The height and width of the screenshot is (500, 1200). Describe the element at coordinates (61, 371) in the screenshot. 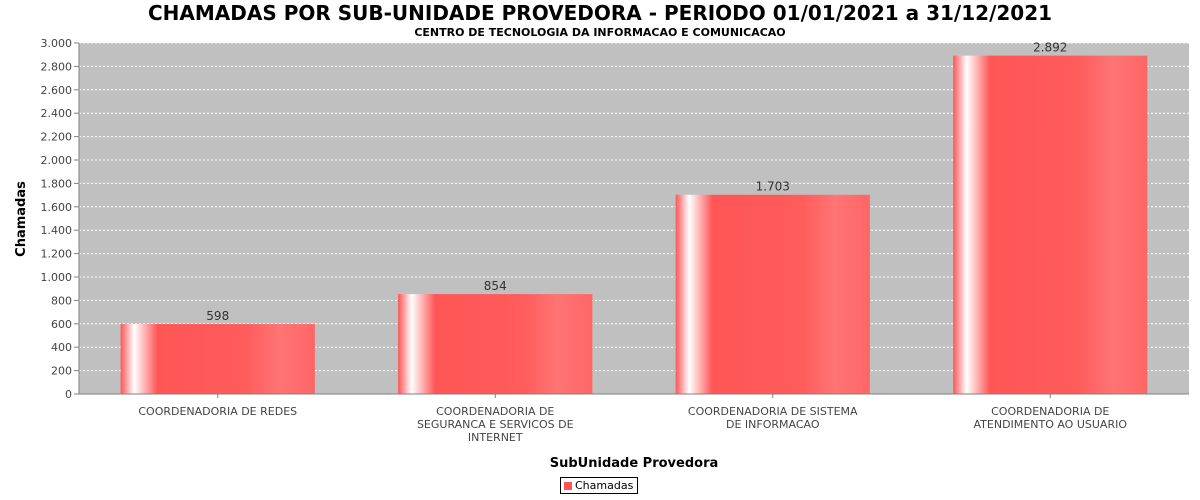

I see `y-tick-label: 200` at that location.